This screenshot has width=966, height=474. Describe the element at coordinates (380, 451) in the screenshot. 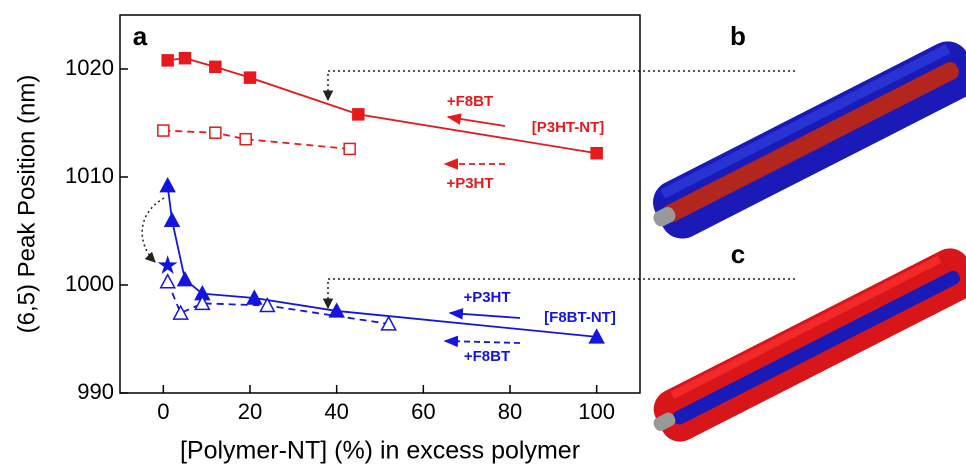

I see `x-axis-label: [Polymer-NT] (%) in excess polymer` at that location.